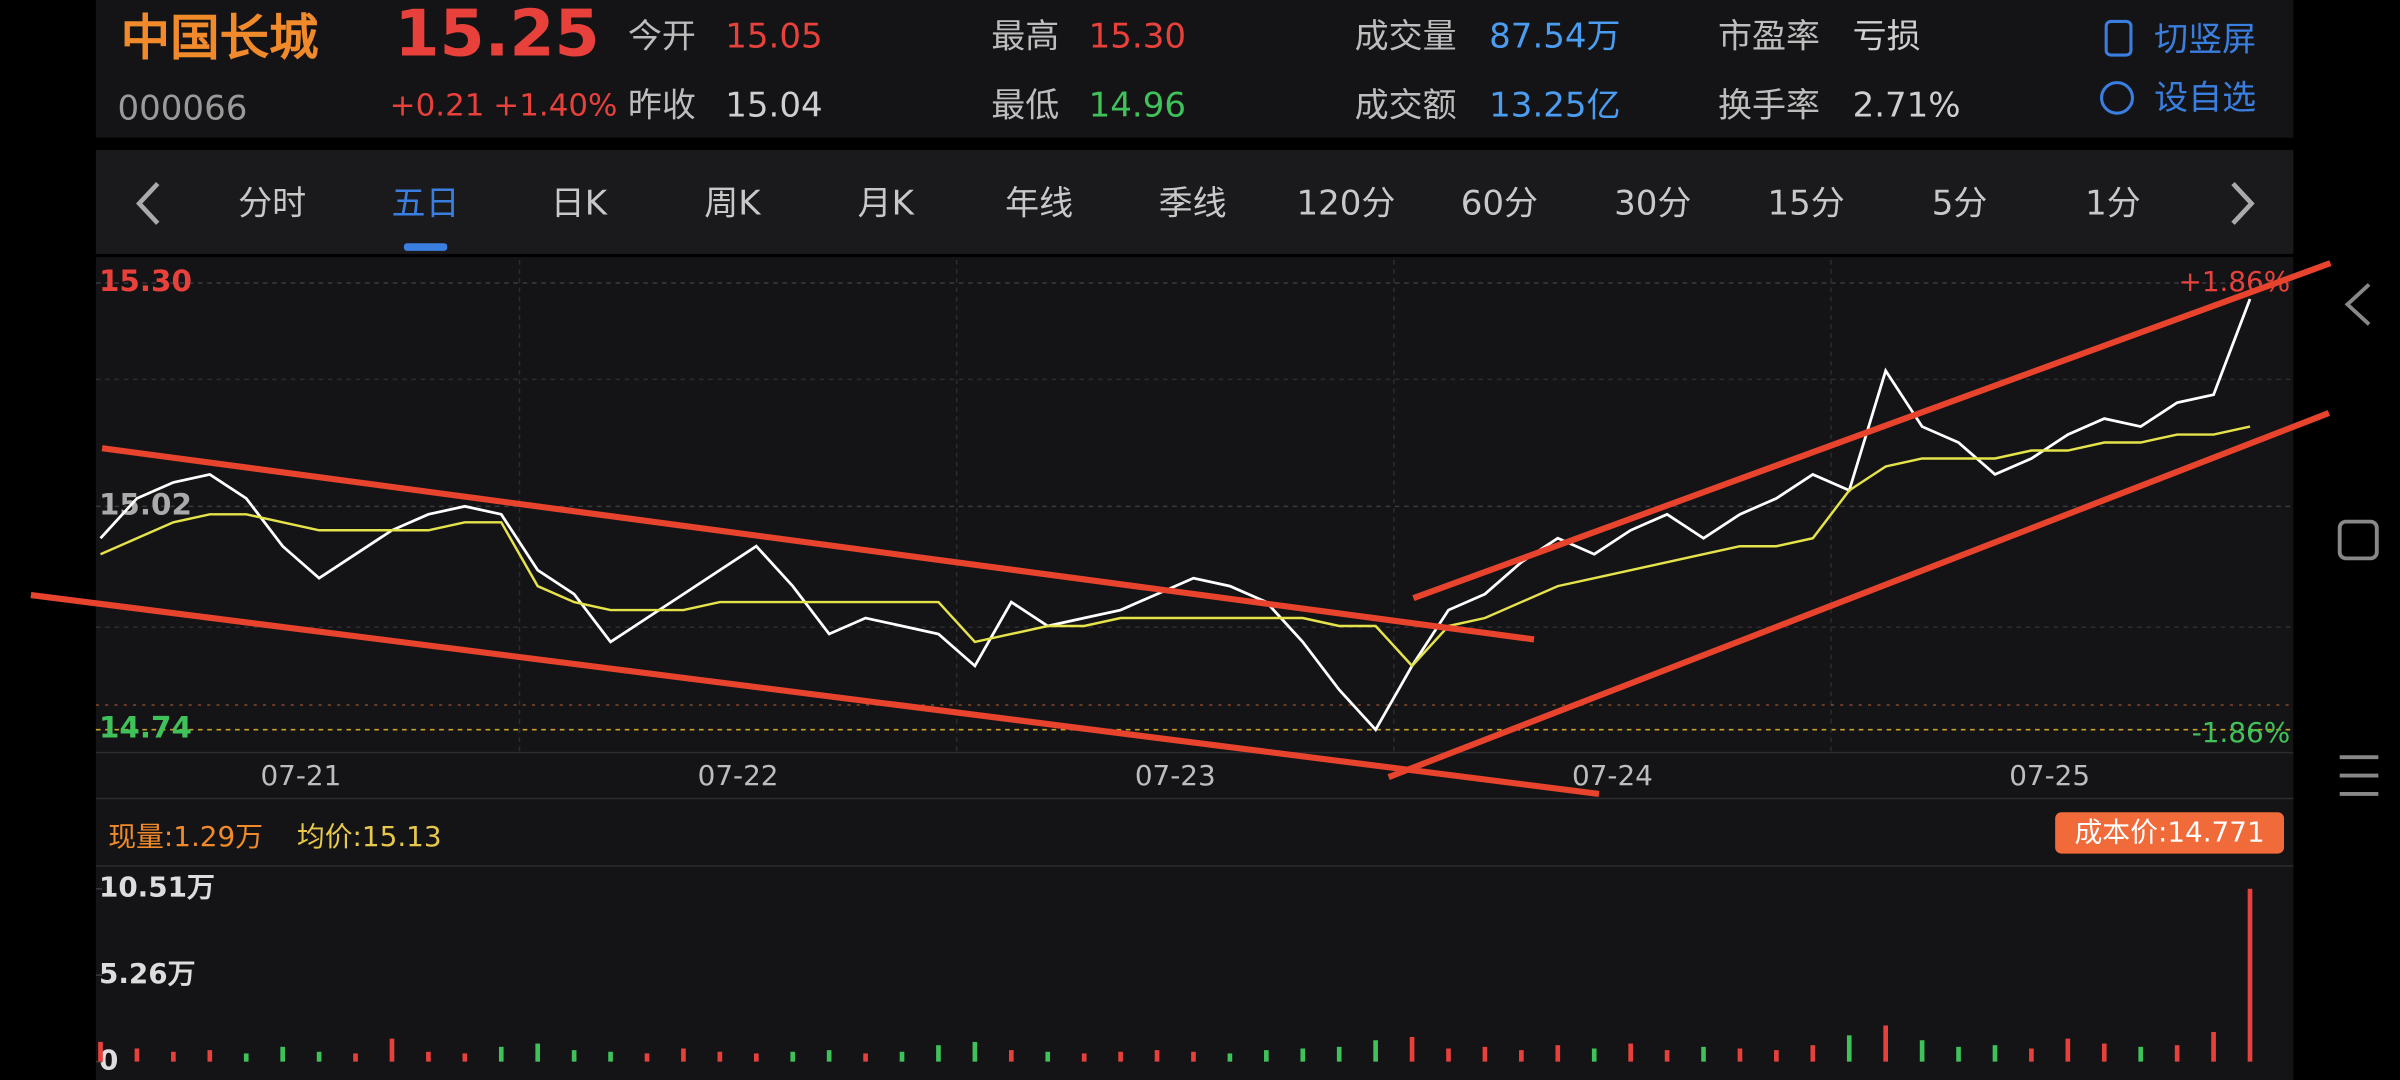 The height and width of the screenshot is (1080, 2400). What do you see at coordinates (1193, 203) in the screenshot?
I see `tab: 季线` at bounding box center [1193, 203].